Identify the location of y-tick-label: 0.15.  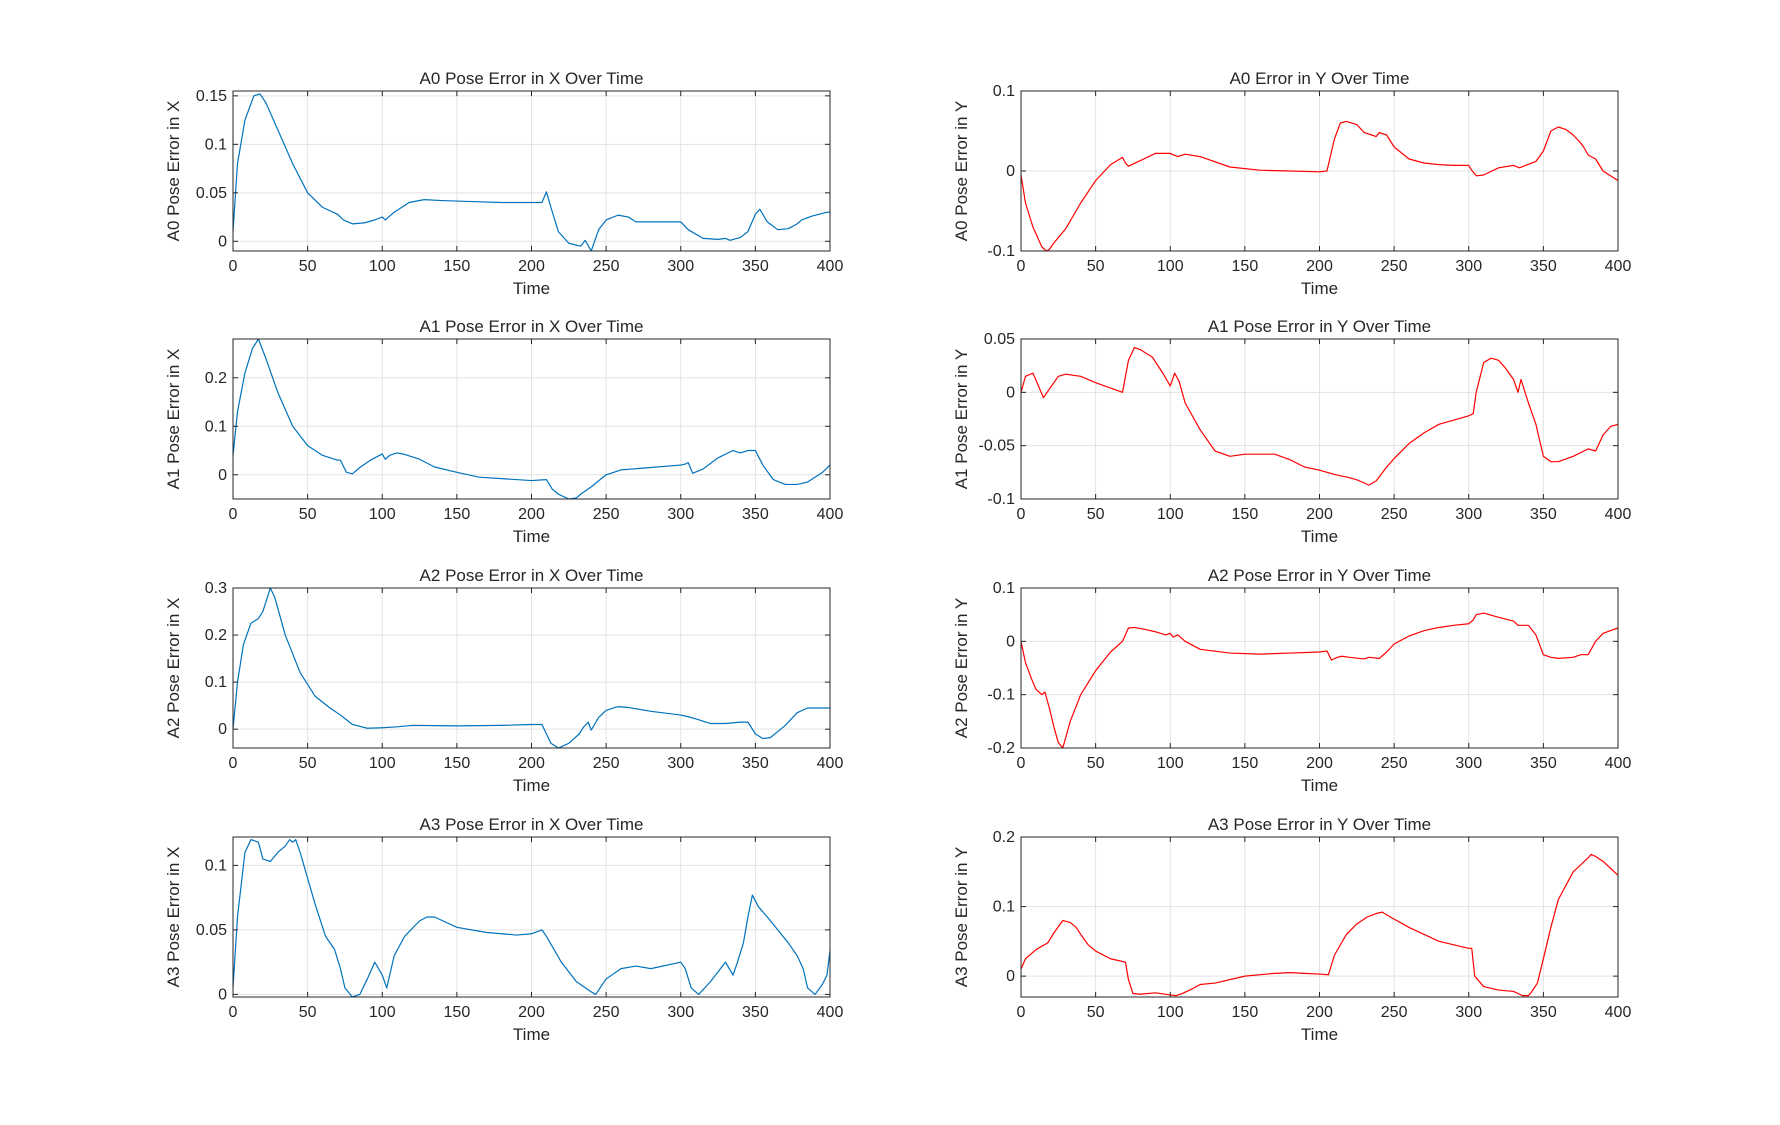
(211, 96).